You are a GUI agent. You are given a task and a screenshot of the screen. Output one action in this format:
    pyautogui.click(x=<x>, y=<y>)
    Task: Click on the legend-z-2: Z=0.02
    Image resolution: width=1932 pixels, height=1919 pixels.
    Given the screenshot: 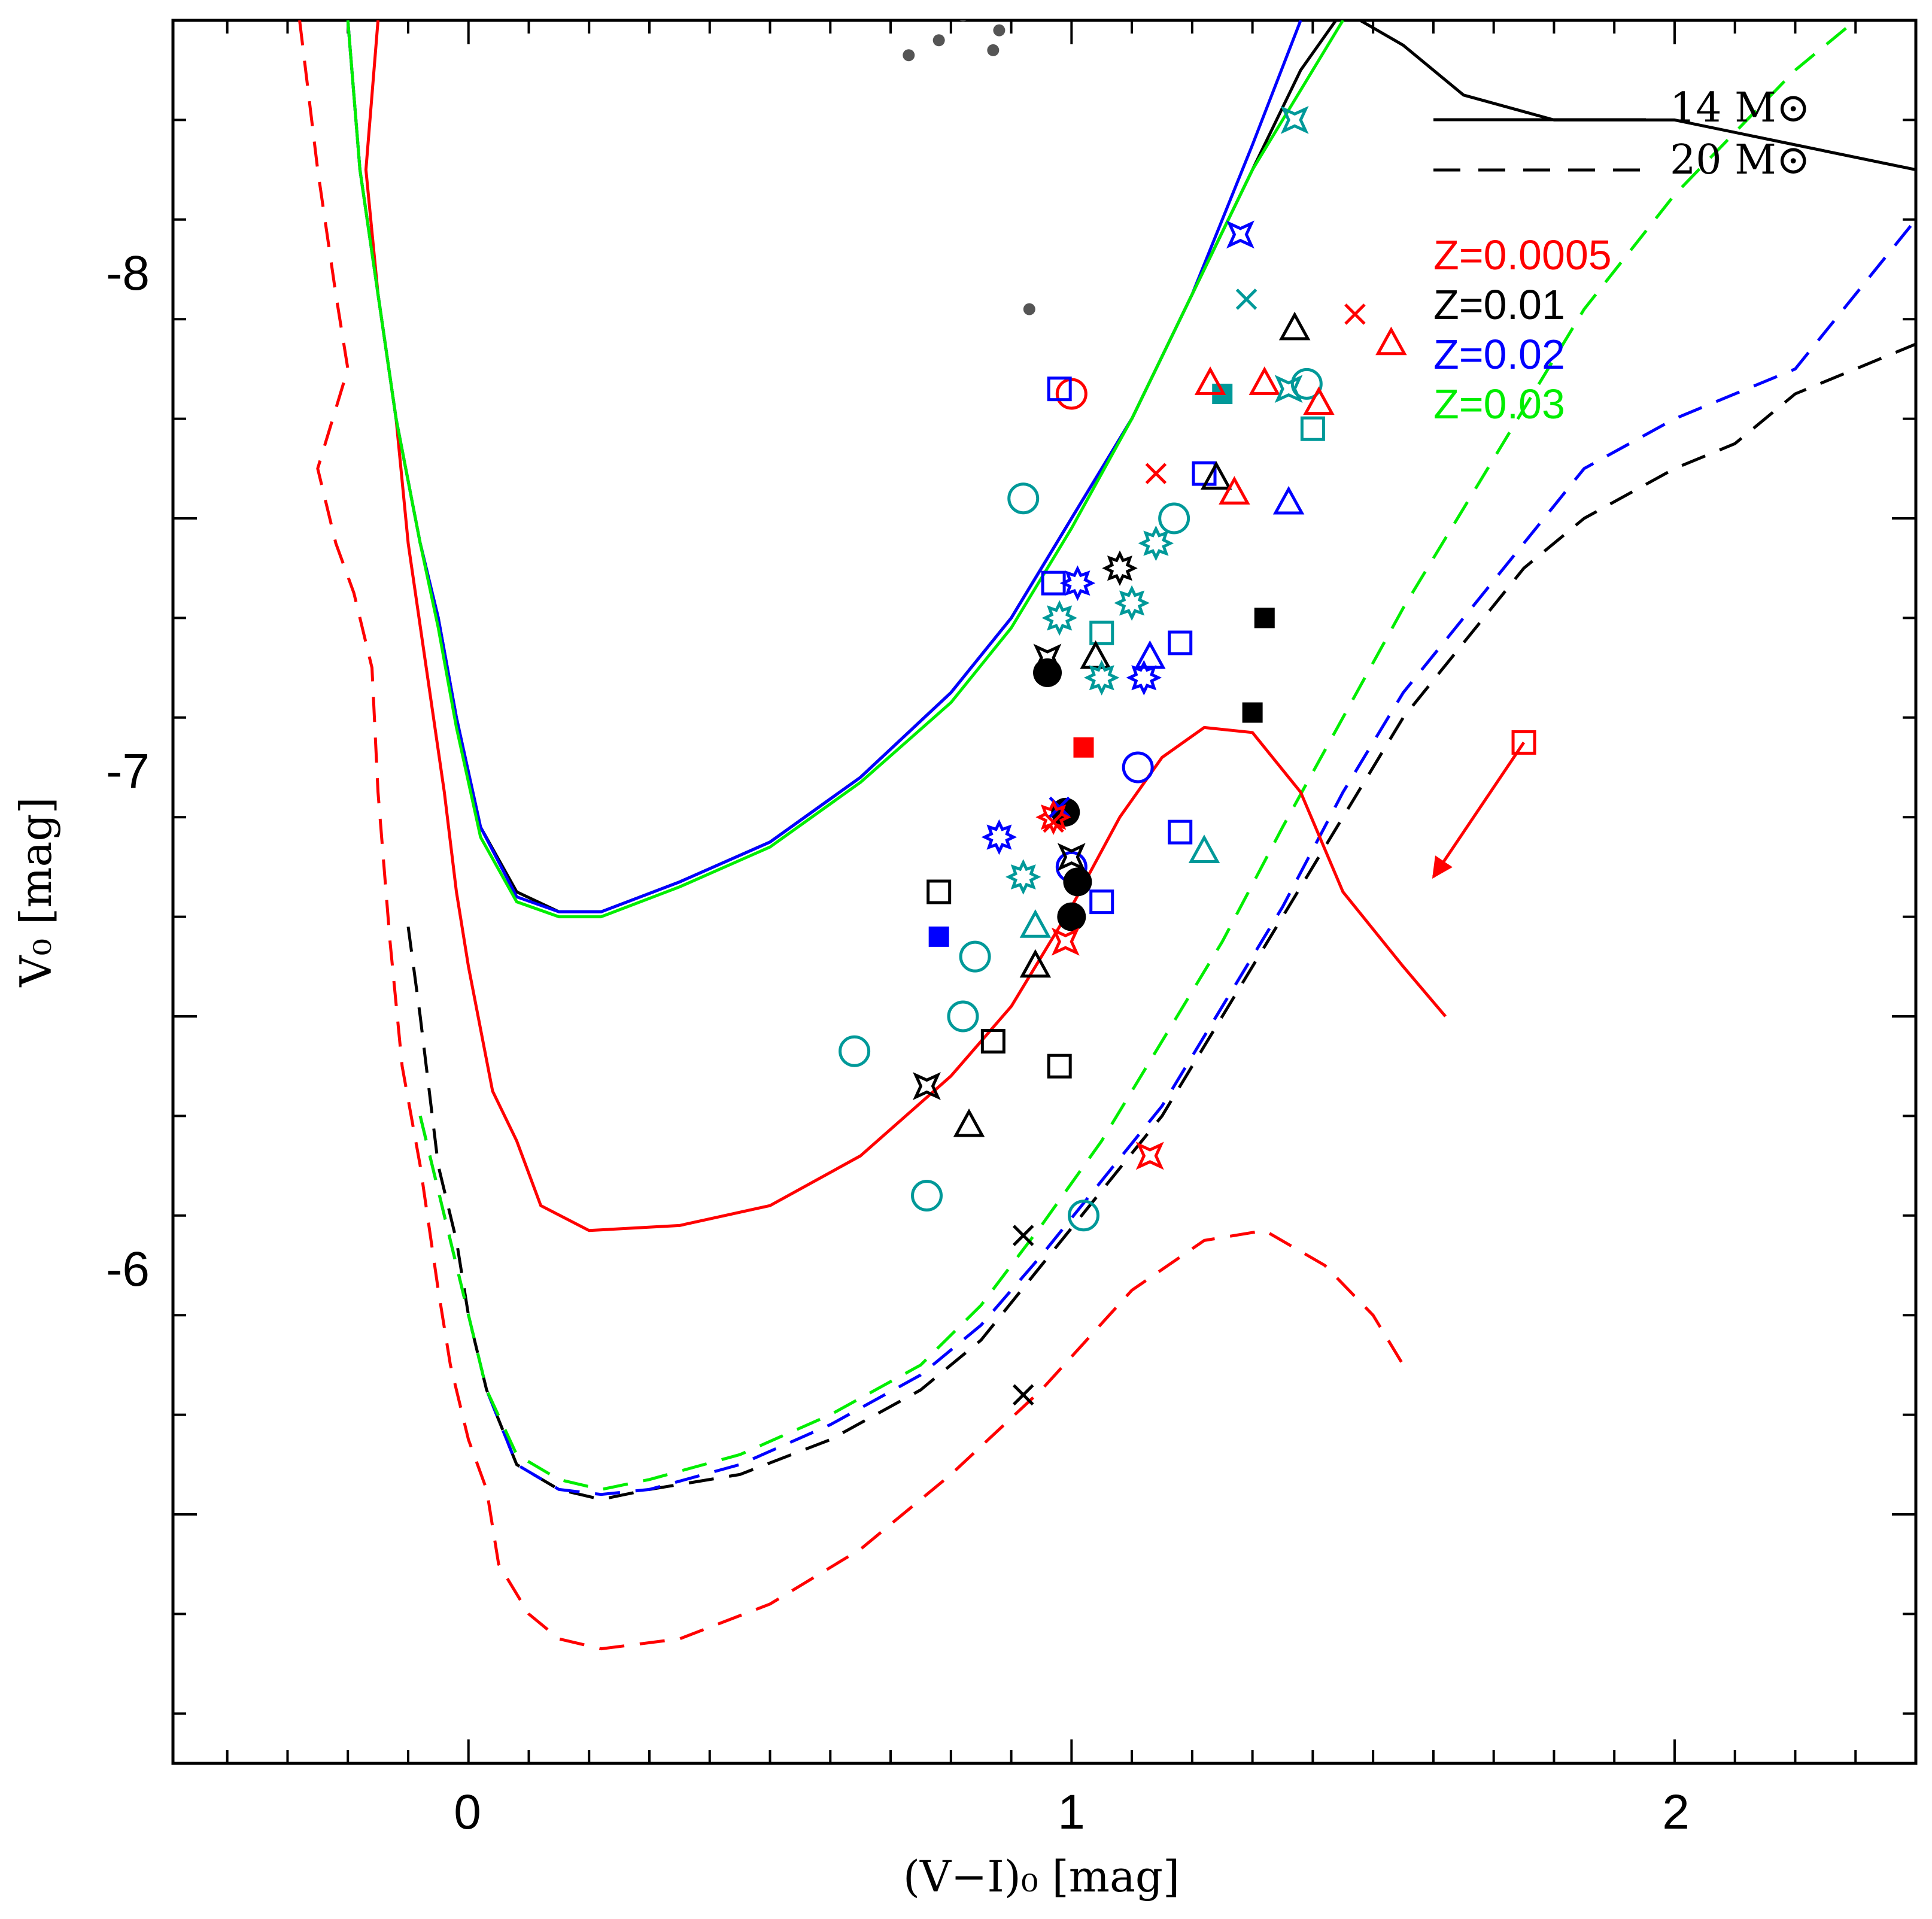 What is the action you would take?
    pyautogui.click(x=1499, y=354)
    